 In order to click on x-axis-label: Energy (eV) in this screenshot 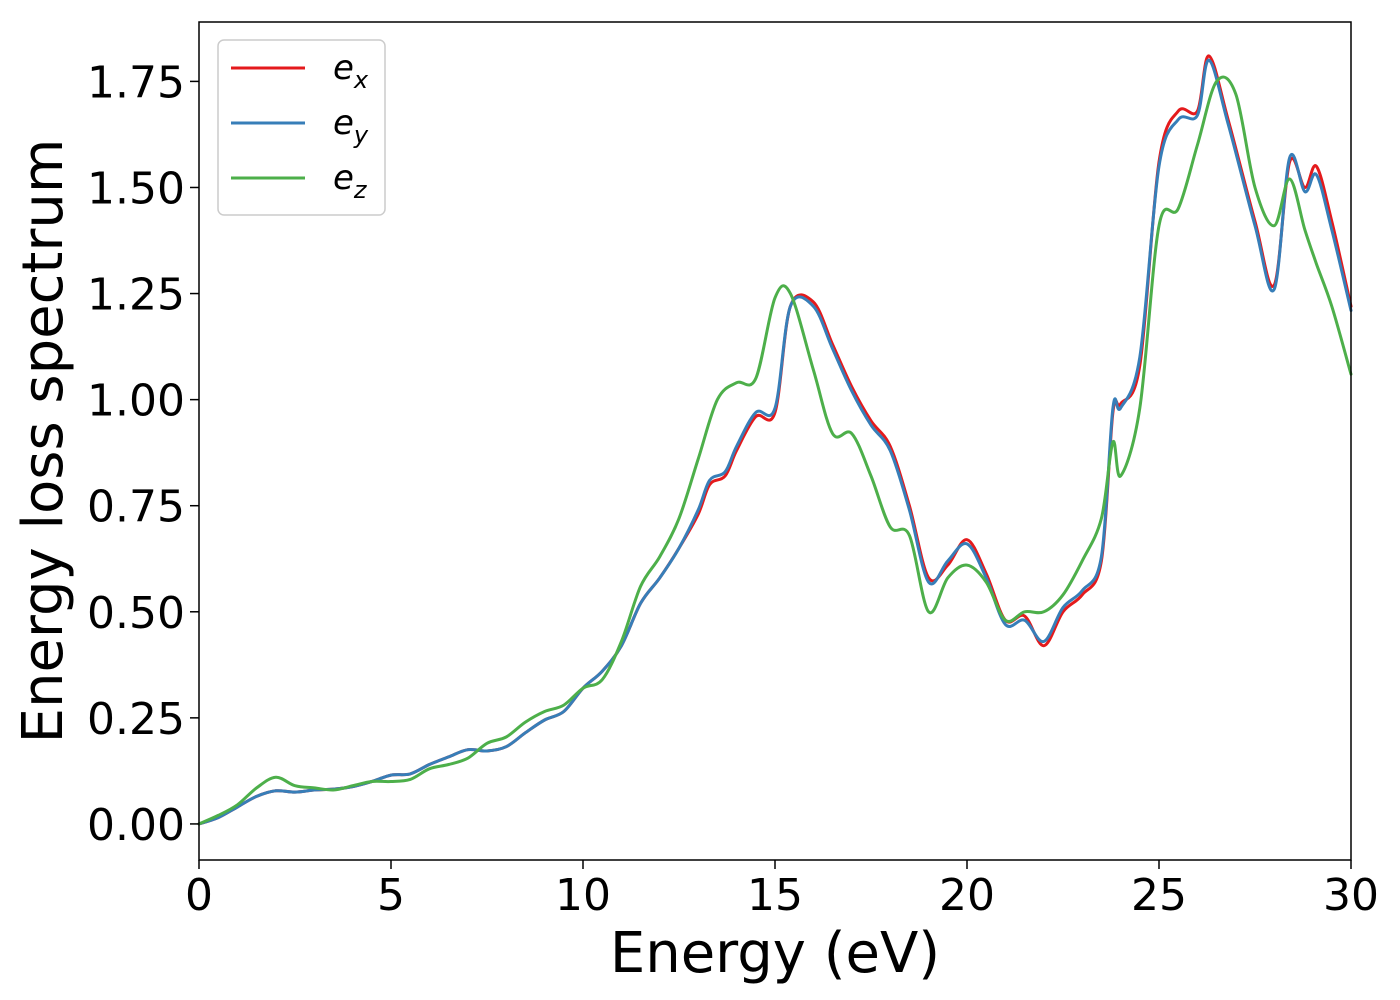, I will do `click(775, 953)`.